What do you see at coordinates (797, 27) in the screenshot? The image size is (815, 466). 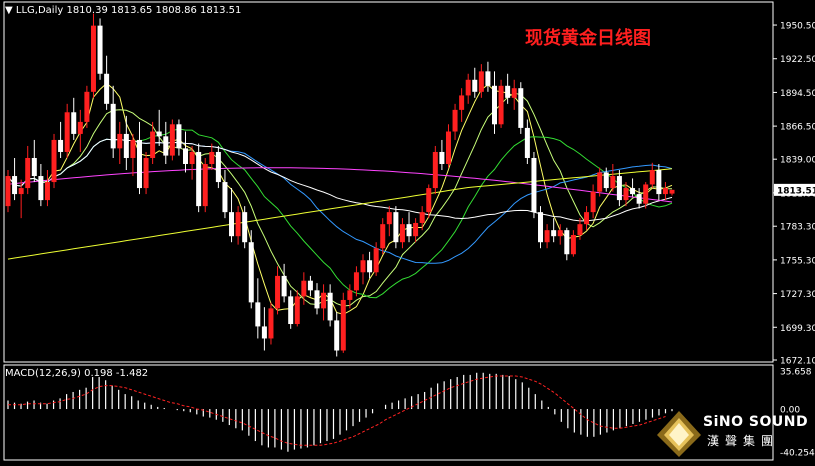 I see `price-tick-label: 1950.50` at bounding box center [797, 27].